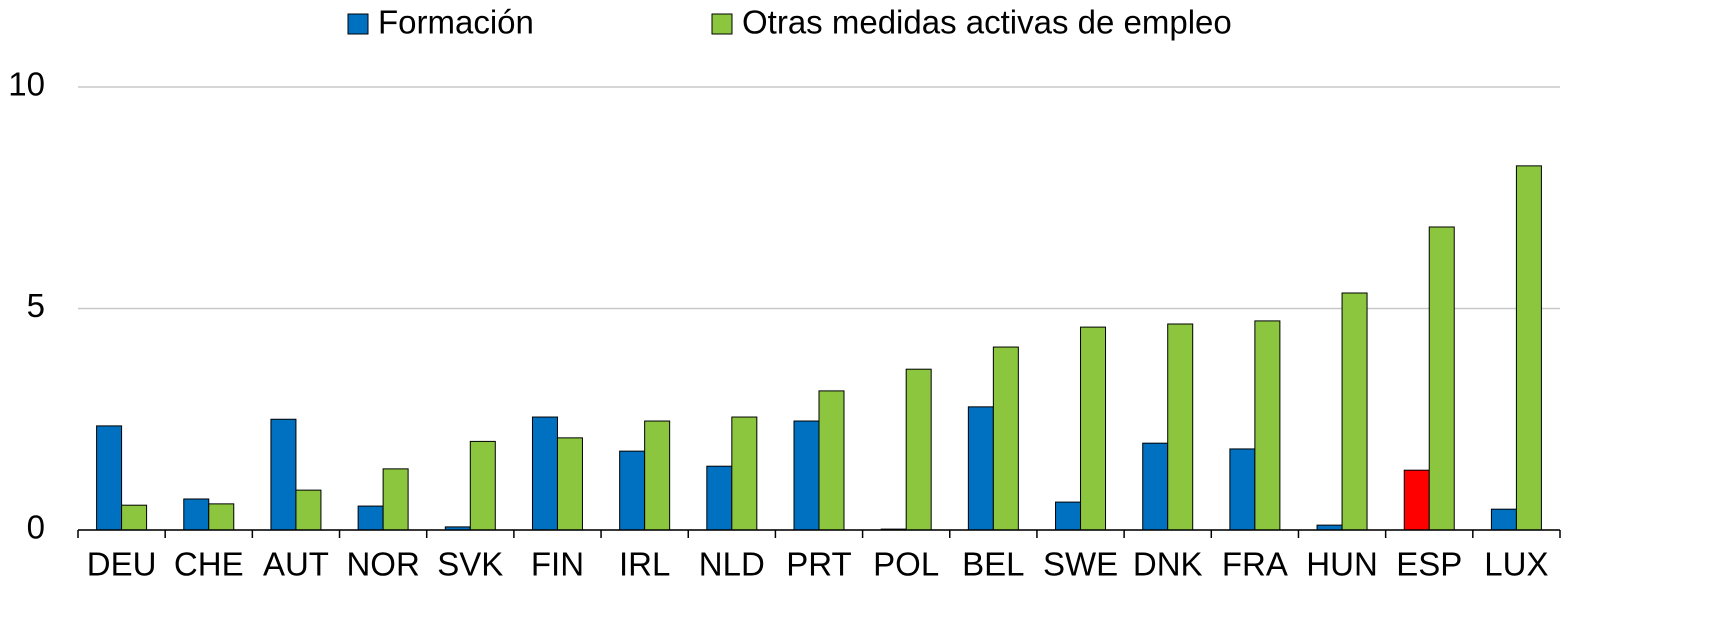  I want to click on y-tick-label: 10, so click(26, 84).